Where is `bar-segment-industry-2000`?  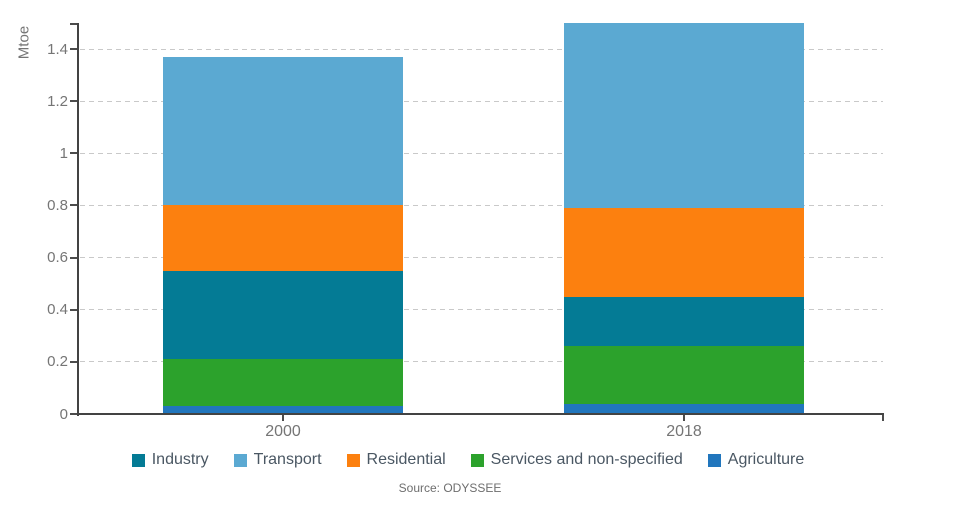 bar-segment-industry-2000 is located at coordinates (283, 315).